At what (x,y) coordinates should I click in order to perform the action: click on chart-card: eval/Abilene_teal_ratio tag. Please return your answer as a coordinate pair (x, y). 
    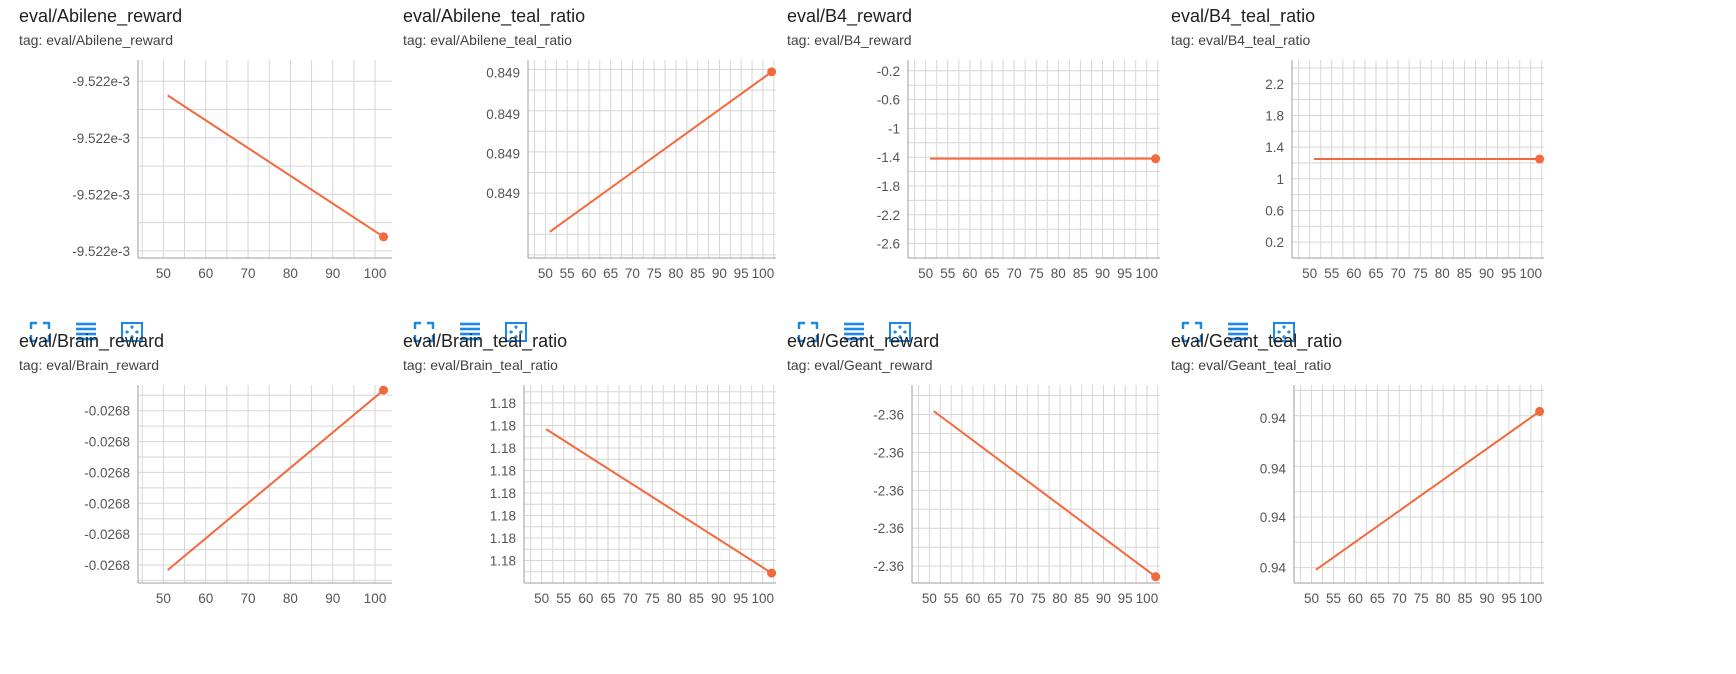
    Looking at the image, I should click on (589, 171).